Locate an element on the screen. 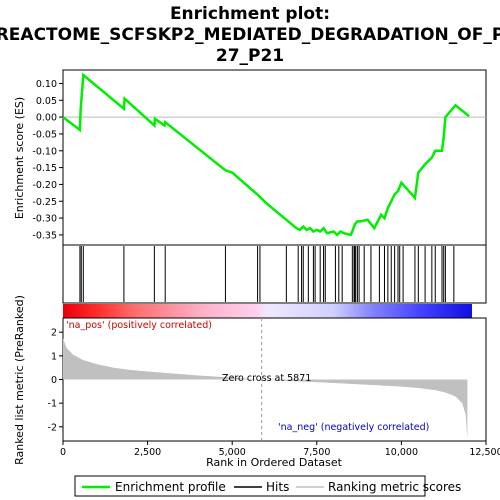 Image resolution: width=500 pixels, height=500 pixels. metric-y-tick-label: 0 is located at coordinates (54, 380).